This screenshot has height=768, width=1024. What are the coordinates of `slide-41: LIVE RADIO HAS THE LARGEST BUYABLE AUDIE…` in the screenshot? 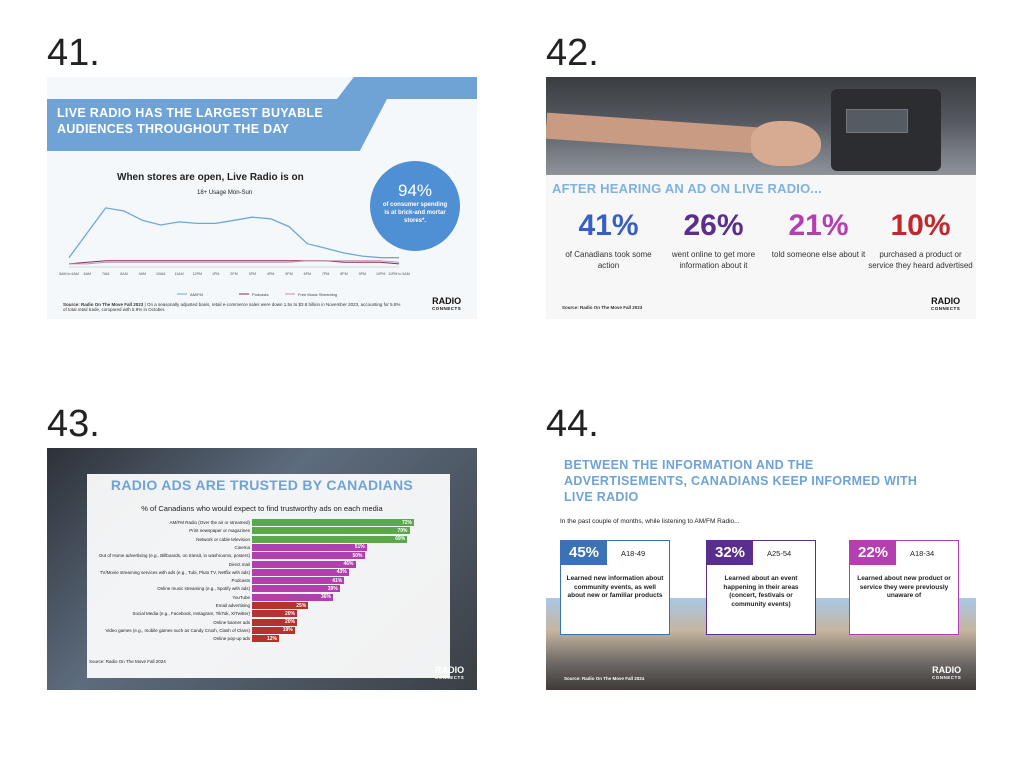 It's located at (262, 198).